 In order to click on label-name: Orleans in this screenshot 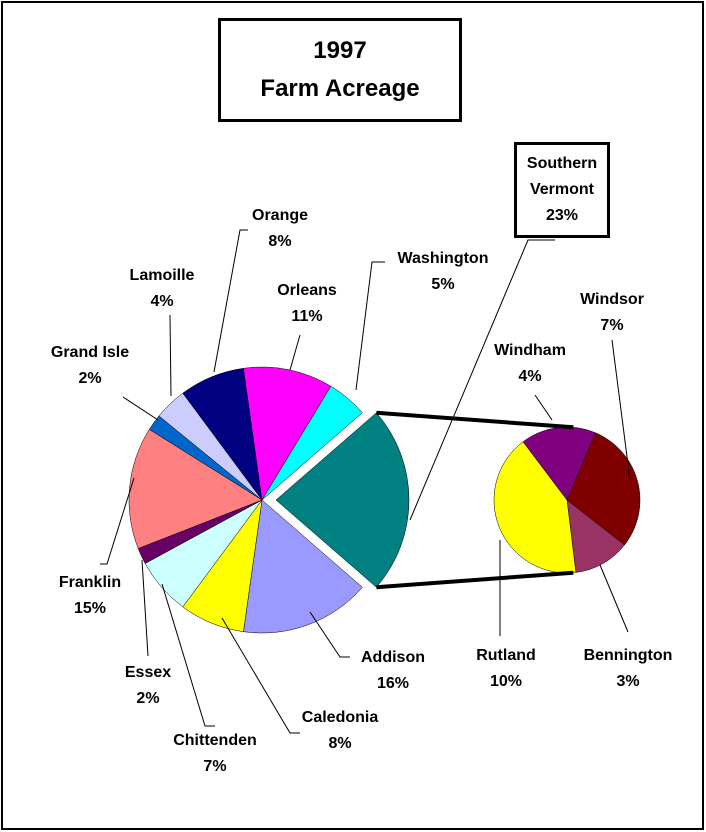, I will do `click(307, 290)`.